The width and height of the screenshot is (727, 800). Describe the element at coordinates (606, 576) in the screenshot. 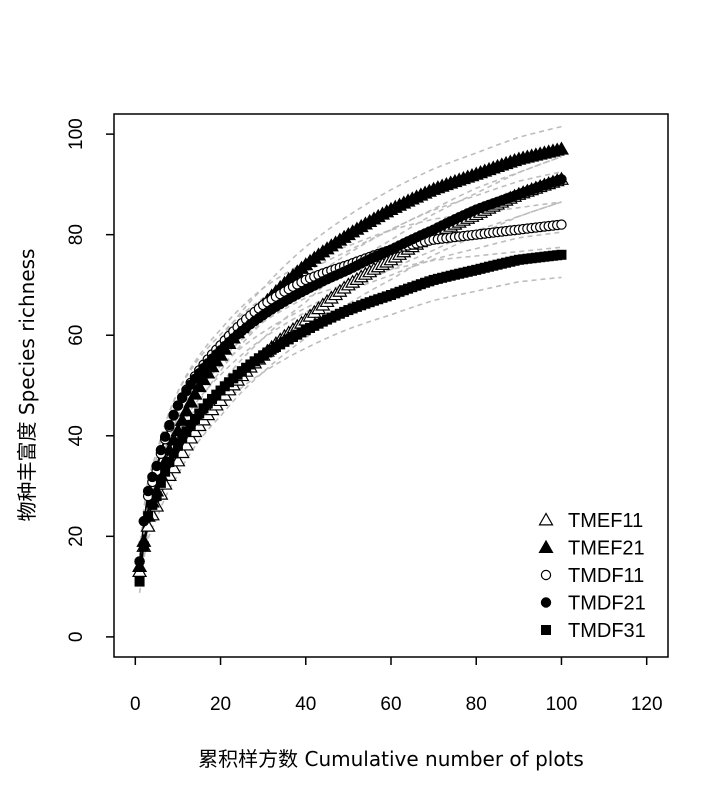

I see `legend-label: TMDF11` at that location.